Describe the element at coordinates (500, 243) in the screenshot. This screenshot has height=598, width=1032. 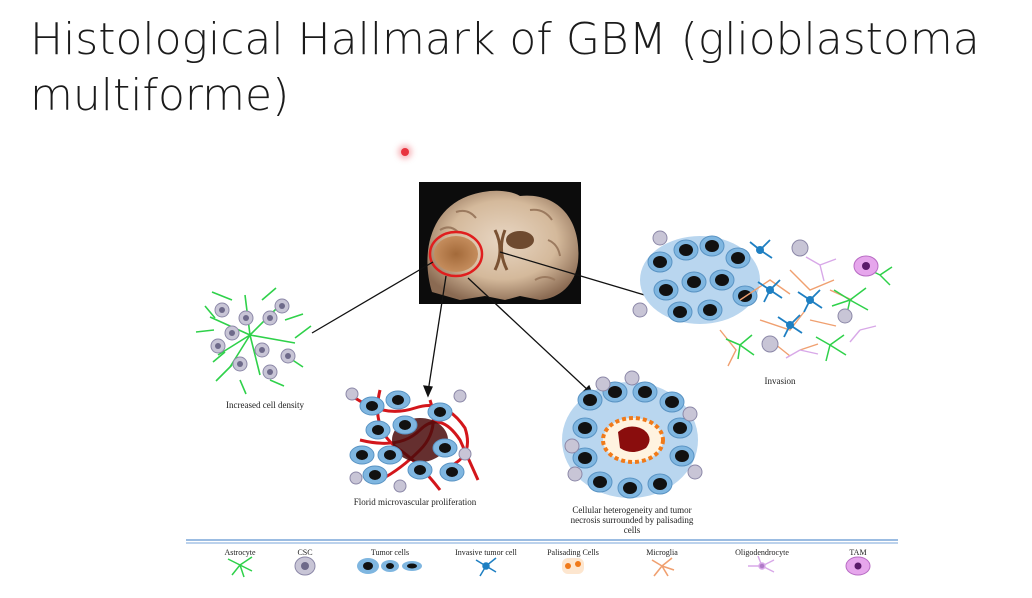
I see `brain-section-image` at that location.